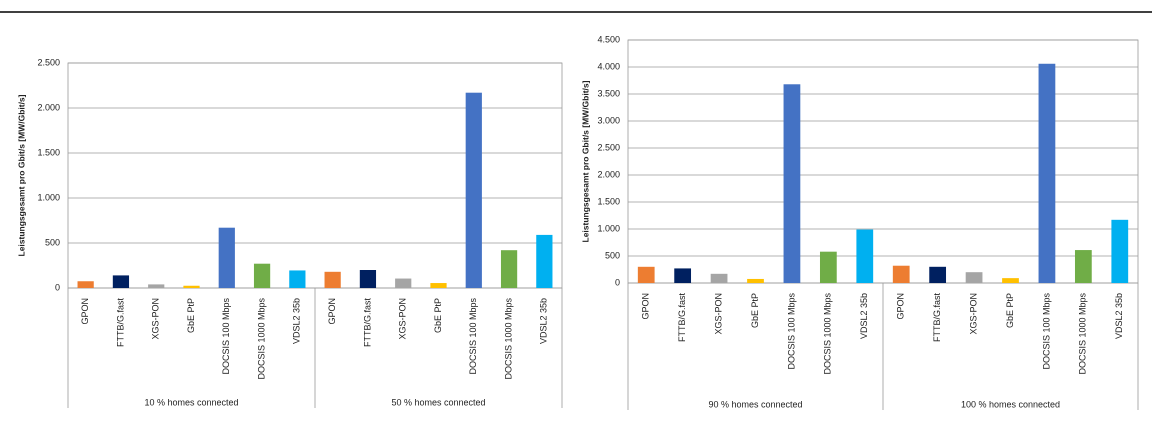 The image size is (1152, 421). I want to click on group-label: 100 % homes connected, so click(1010, 404).